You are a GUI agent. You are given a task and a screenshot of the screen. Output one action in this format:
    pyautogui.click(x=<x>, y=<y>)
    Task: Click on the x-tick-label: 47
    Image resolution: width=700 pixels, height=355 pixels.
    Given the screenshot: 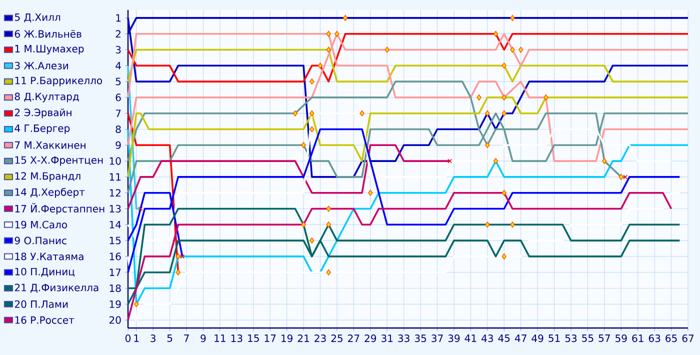 What is the action you would take?
    pyautogui.click(x=520, y=338)
    